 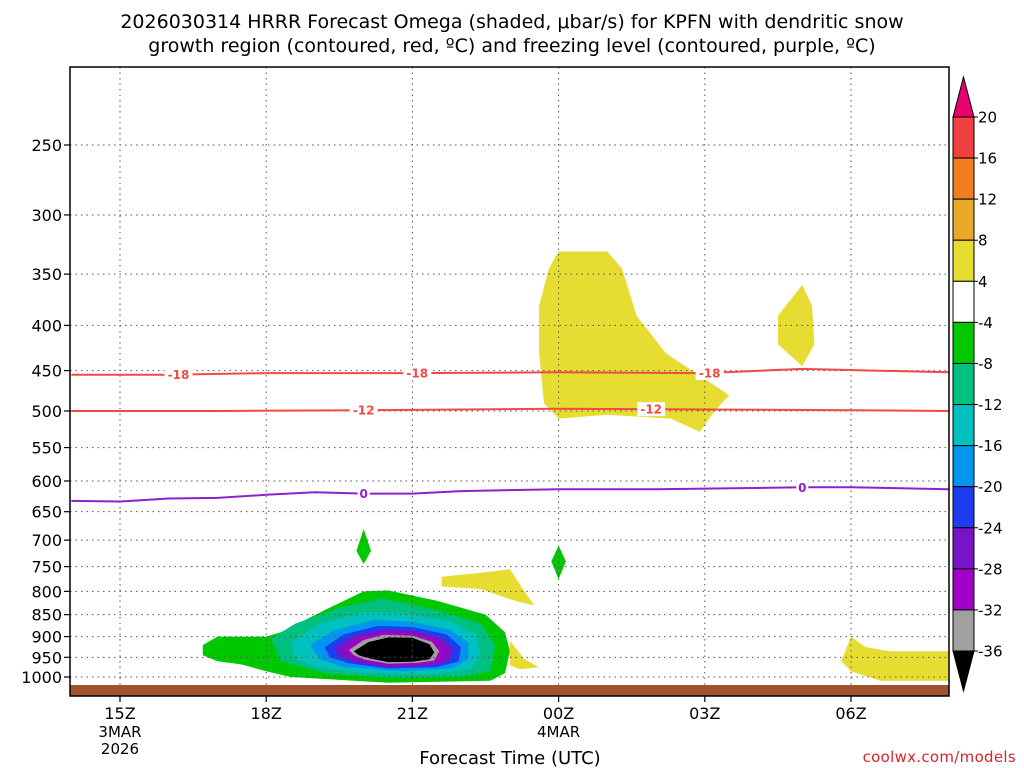 I want to click on x-tick-label-06Z: 06Z, so click(x=850, y=713).